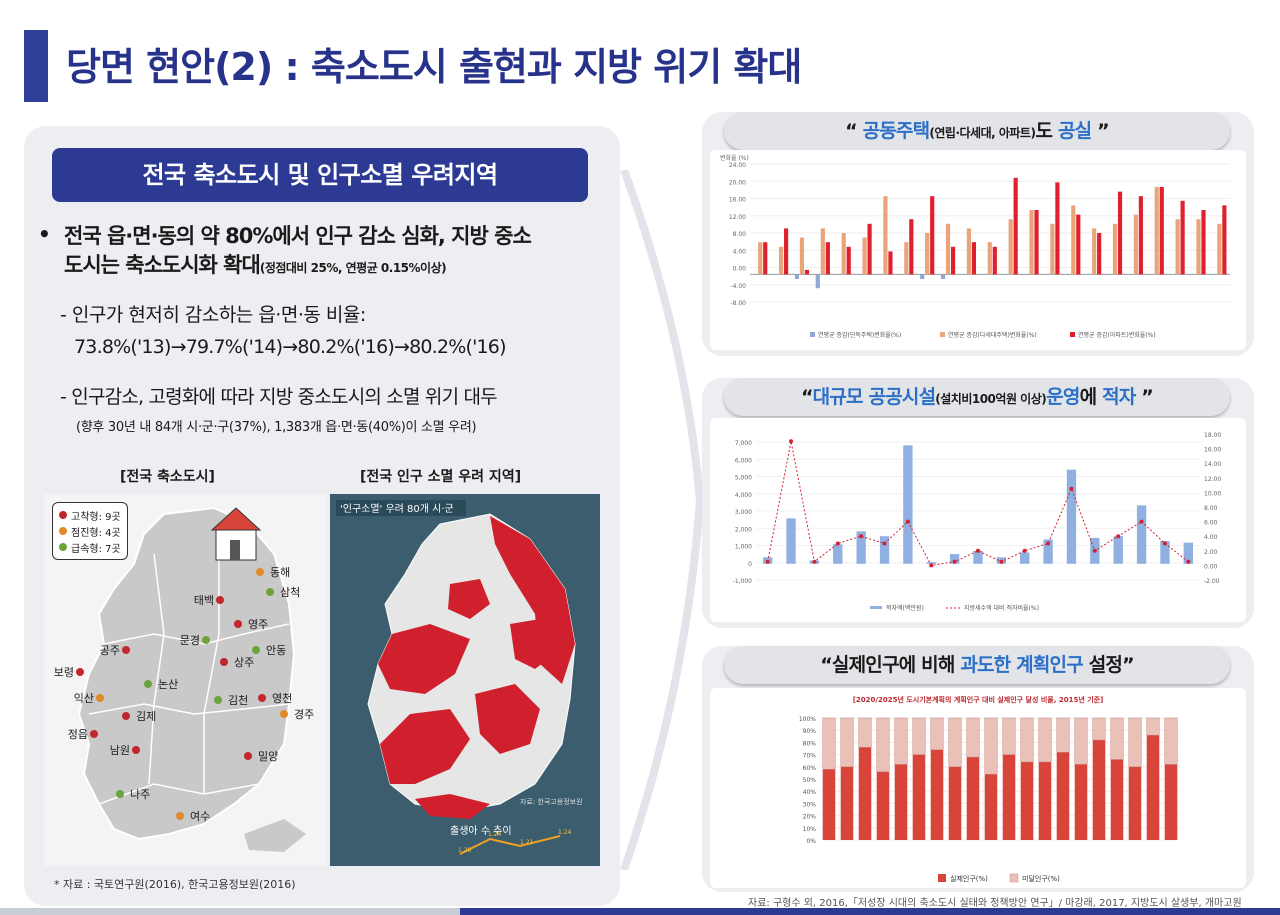 This screenshot has height=915, width=1280. What do you see at coordinates (978, 503) in the screenshot?
I see `series-line` at bounding box center [978, 503].